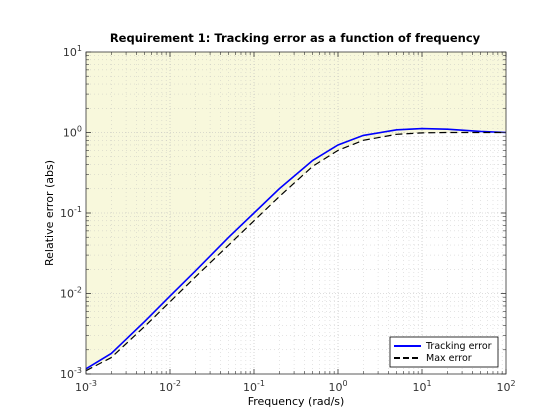 This screenshot has height=420, width=560. I want to click on y-tick-label: 10¹, so click(72, 51).